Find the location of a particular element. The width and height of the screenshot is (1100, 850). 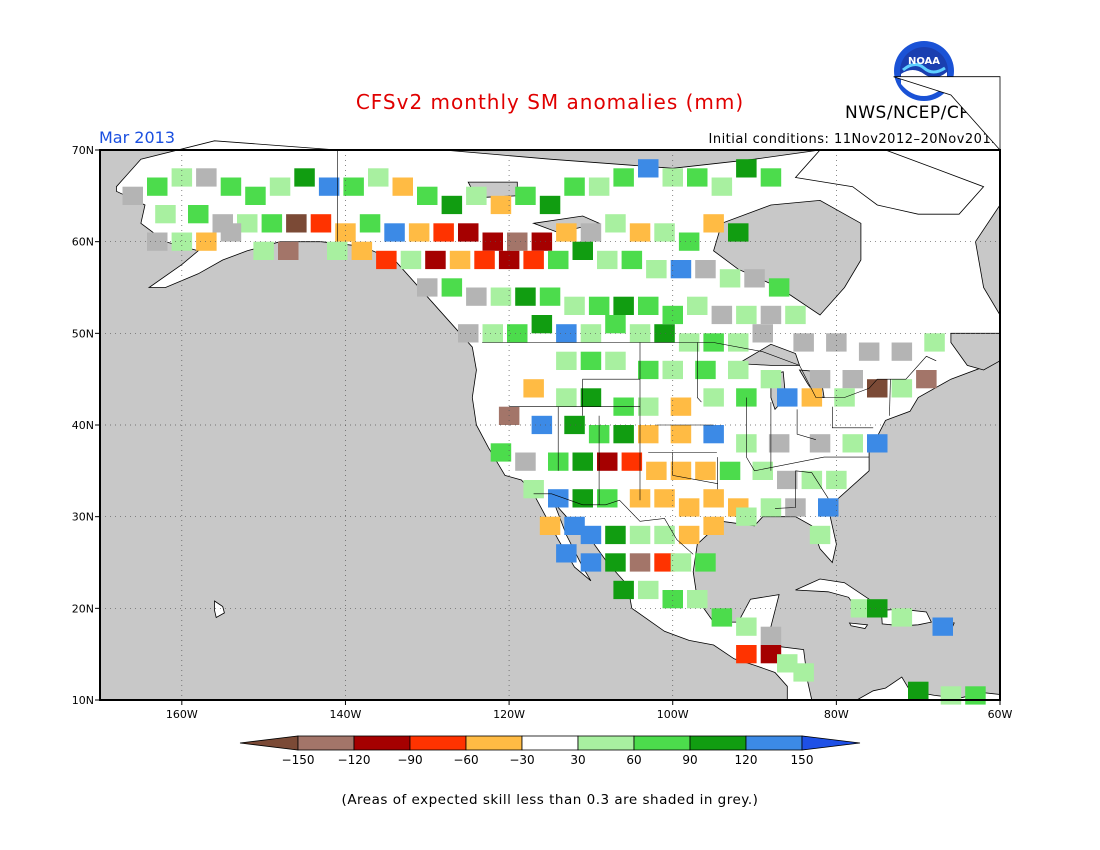

lake-huron is located at coordinates (811, 384).